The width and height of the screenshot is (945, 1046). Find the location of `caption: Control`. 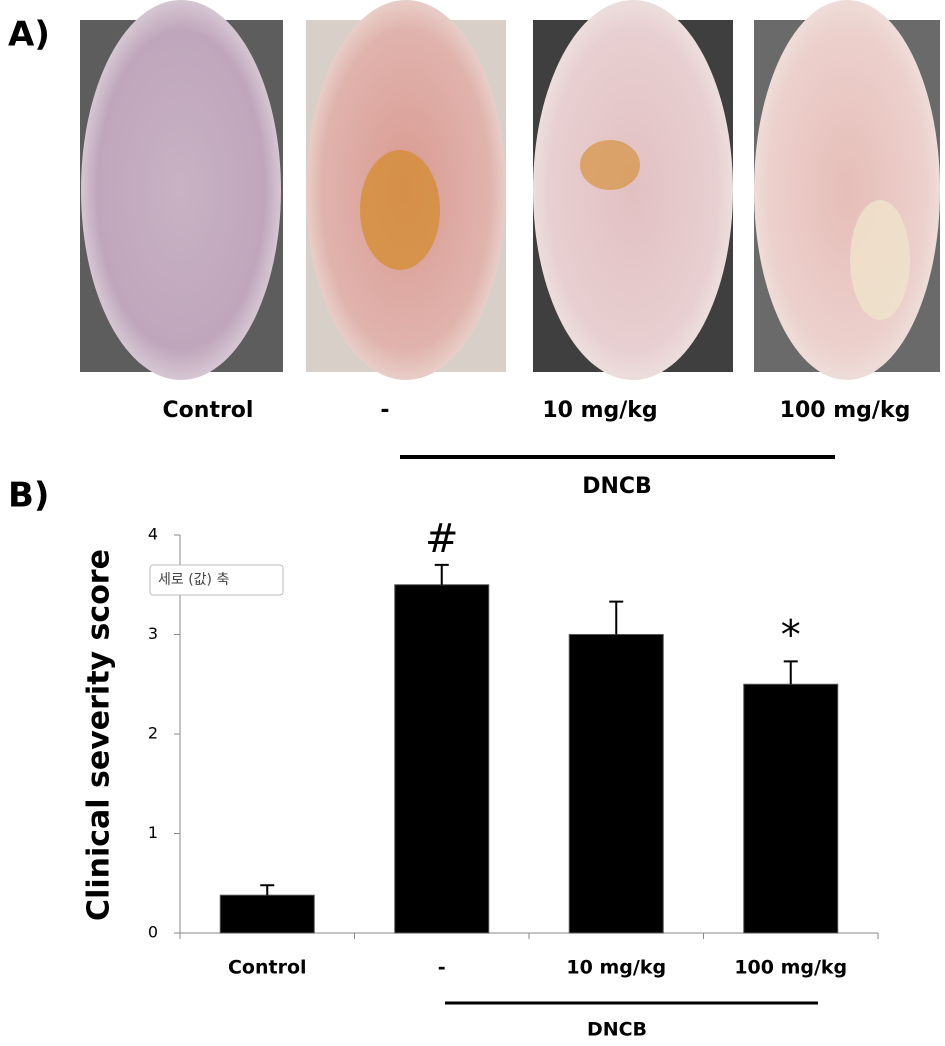

caption: Control is located at coordinates (208, 410).